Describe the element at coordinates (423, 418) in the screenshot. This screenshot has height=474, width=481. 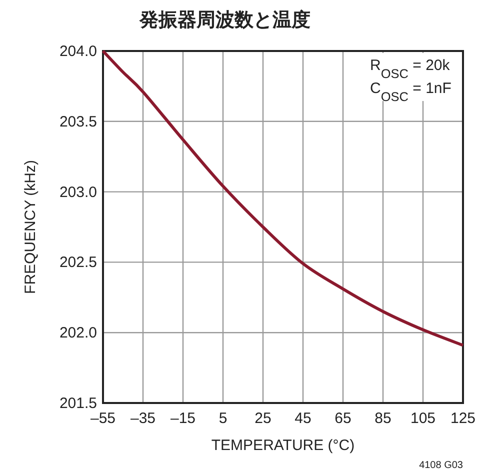
I see `x-tick-label: 105` at that location.